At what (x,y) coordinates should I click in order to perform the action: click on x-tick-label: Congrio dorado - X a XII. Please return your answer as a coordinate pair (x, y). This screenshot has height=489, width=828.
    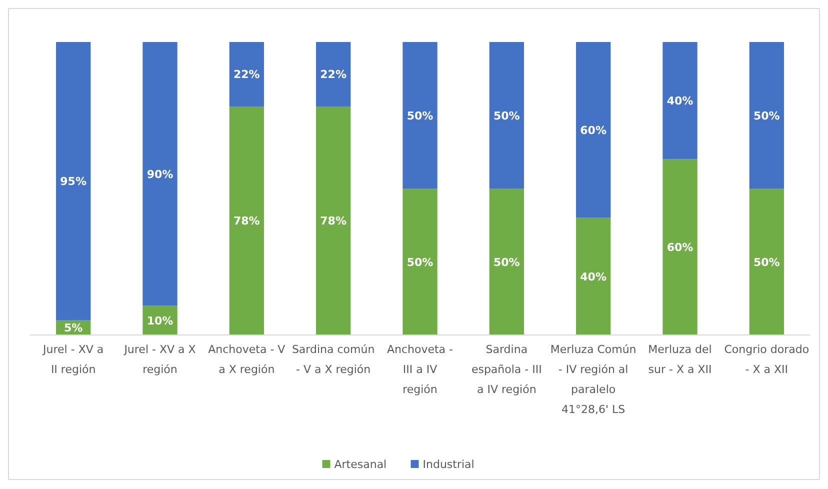
    Looking at the image, I should click on (767, 359).